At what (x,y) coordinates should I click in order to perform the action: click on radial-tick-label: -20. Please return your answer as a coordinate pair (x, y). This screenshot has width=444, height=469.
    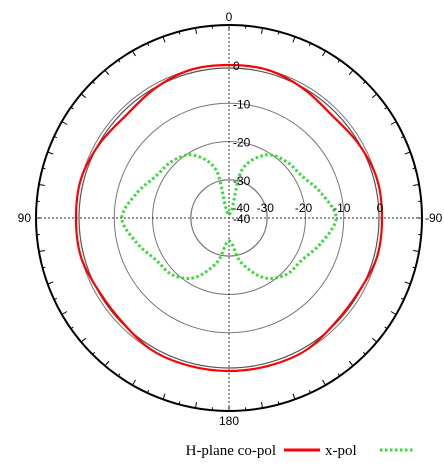
    Looking at the image, I should click on (242, 143).